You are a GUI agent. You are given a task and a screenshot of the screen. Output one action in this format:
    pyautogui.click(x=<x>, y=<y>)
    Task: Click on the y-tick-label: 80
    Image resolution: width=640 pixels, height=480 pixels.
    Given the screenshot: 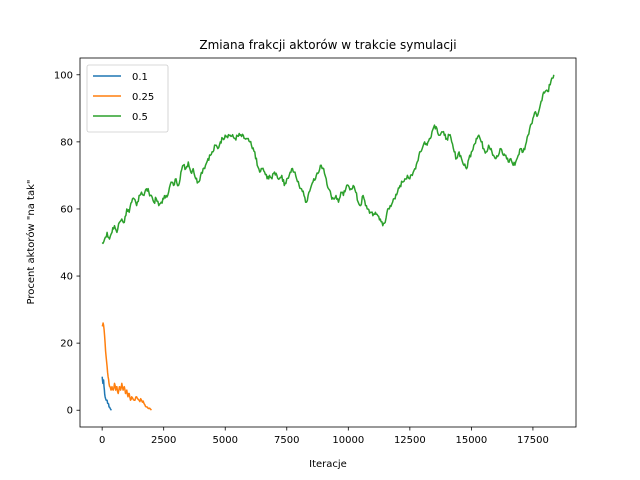 What is the action you would take?
    pyautogui.click(x=66, y=142)
    